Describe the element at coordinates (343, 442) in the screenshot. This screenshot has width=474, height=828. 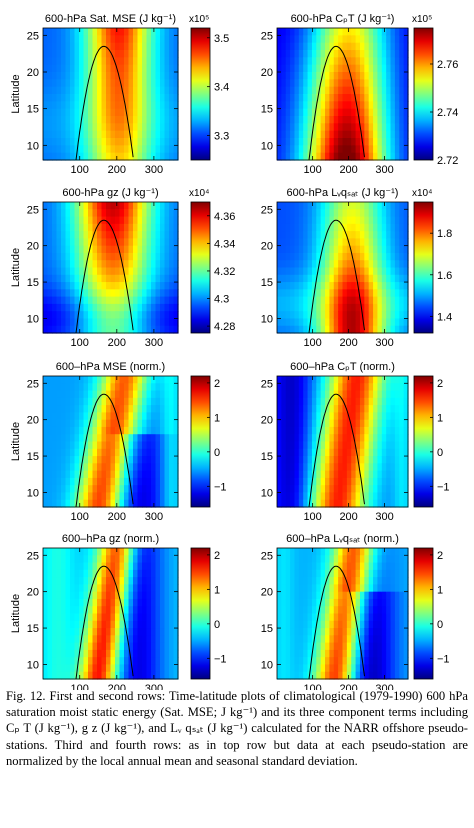
I see `heatmap-cells` at that location.